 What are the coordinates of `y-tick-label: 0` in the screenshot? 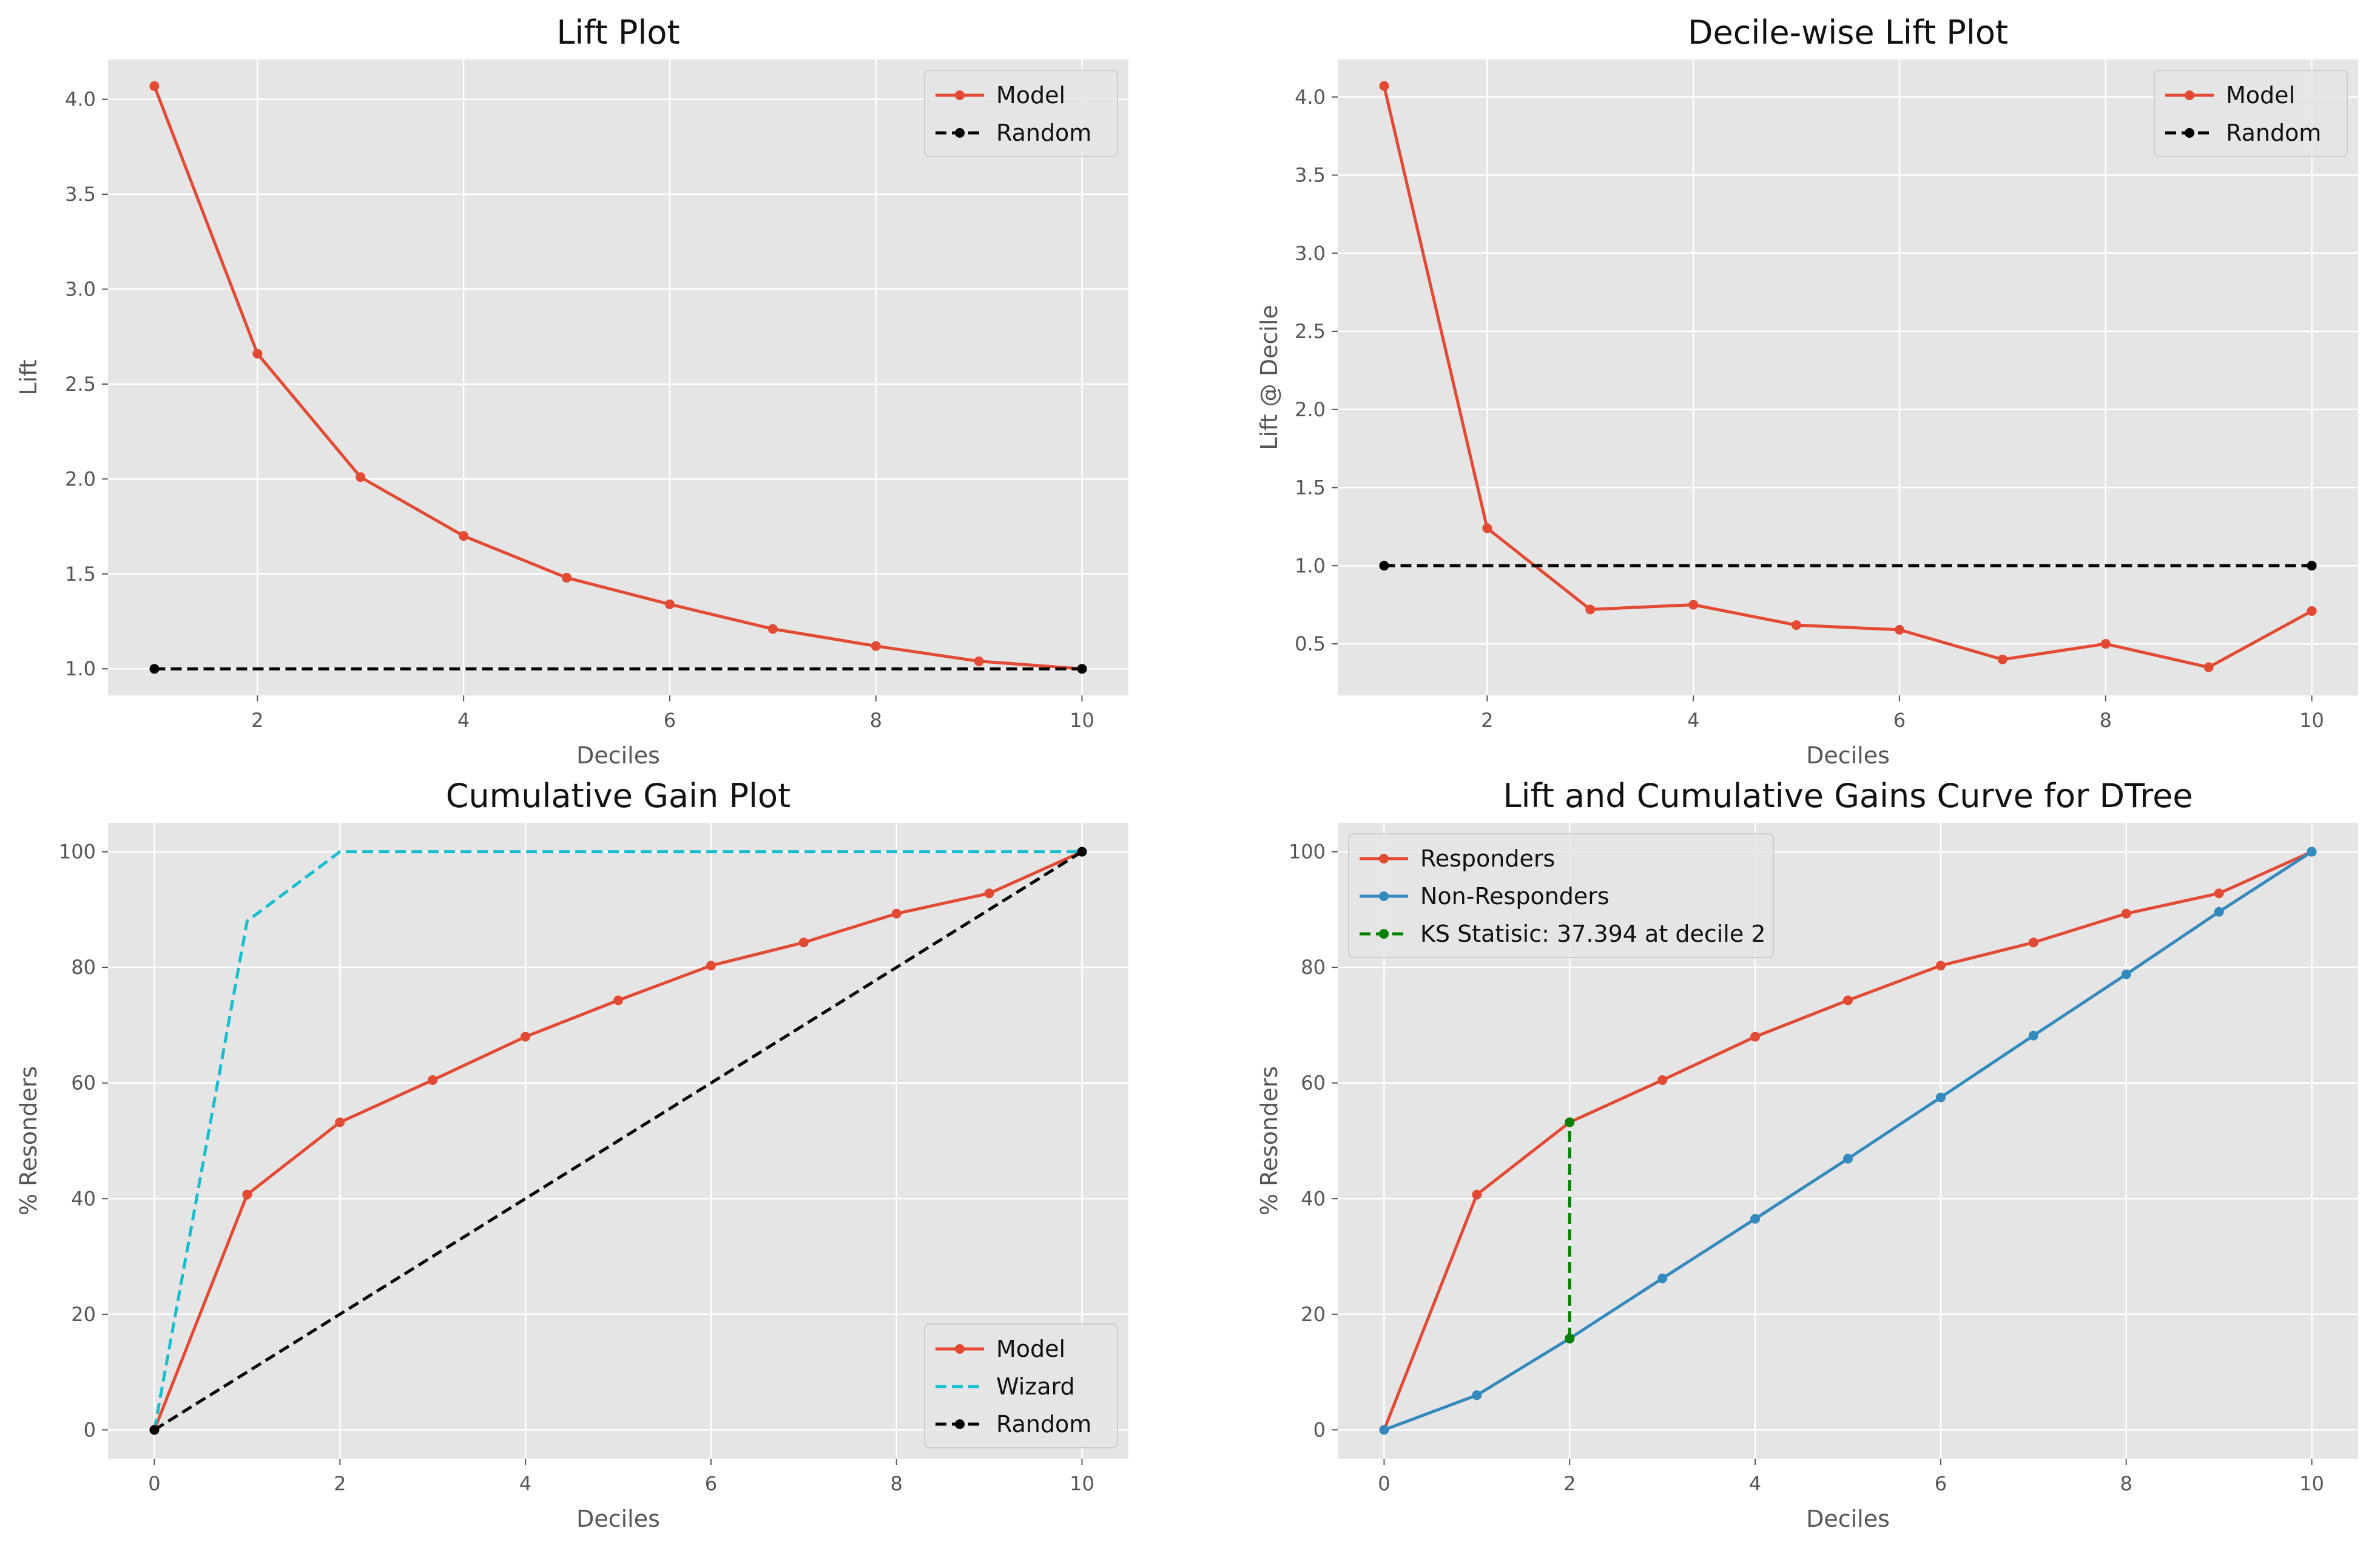 It's located at (90, 1429).